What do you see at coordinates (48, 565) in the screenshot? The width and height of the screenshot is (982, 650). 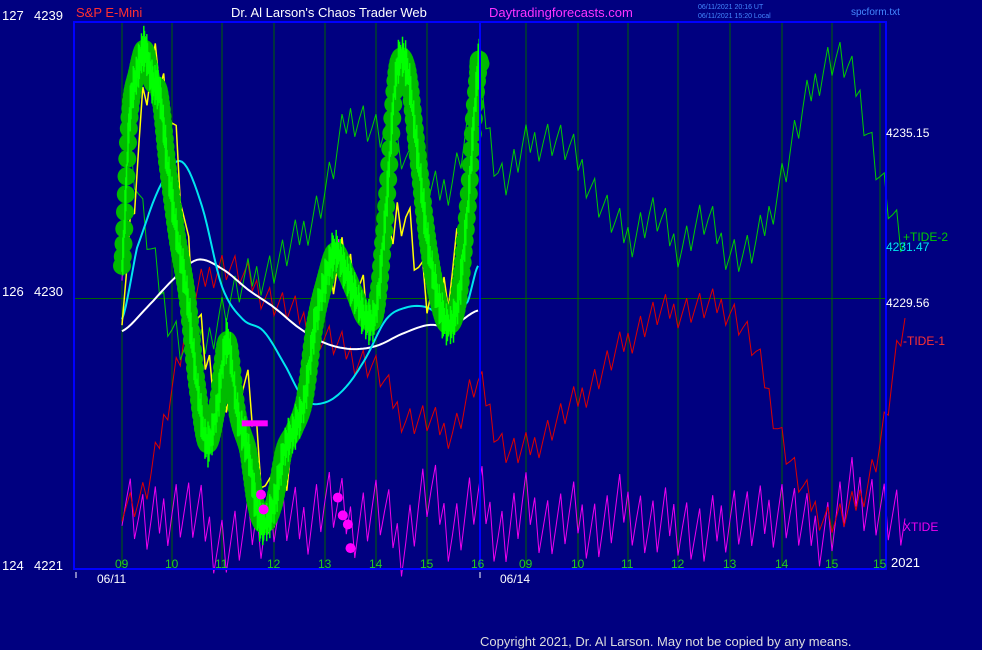 I see `y-label-bottom-price: 4221` at bounding box center [48, 565].